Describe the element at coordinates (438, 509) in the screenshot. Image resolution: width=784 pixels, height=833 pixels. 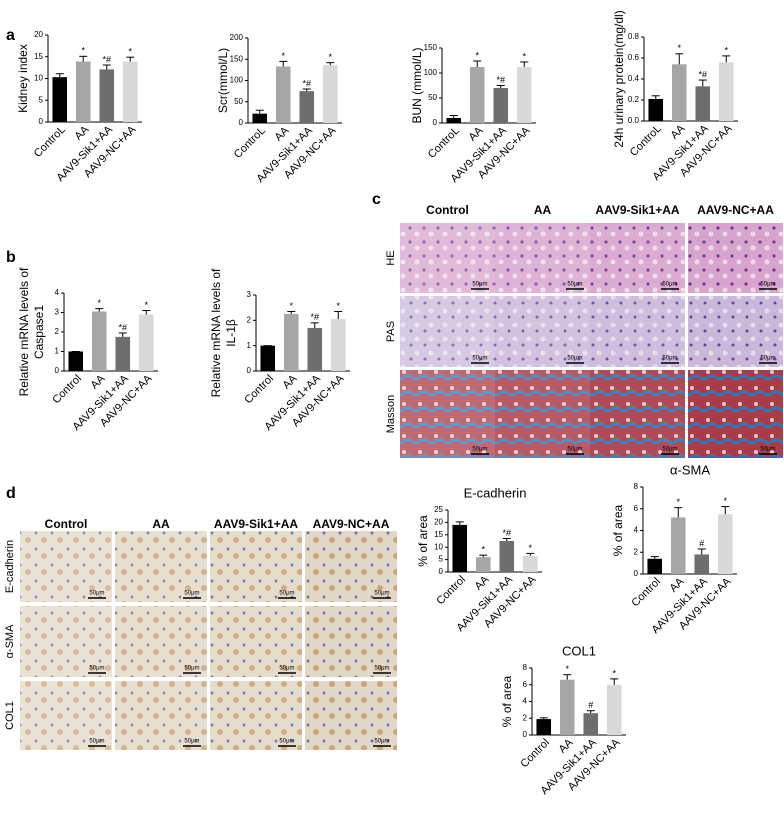
I see `y-tick-label: 25` at that location.